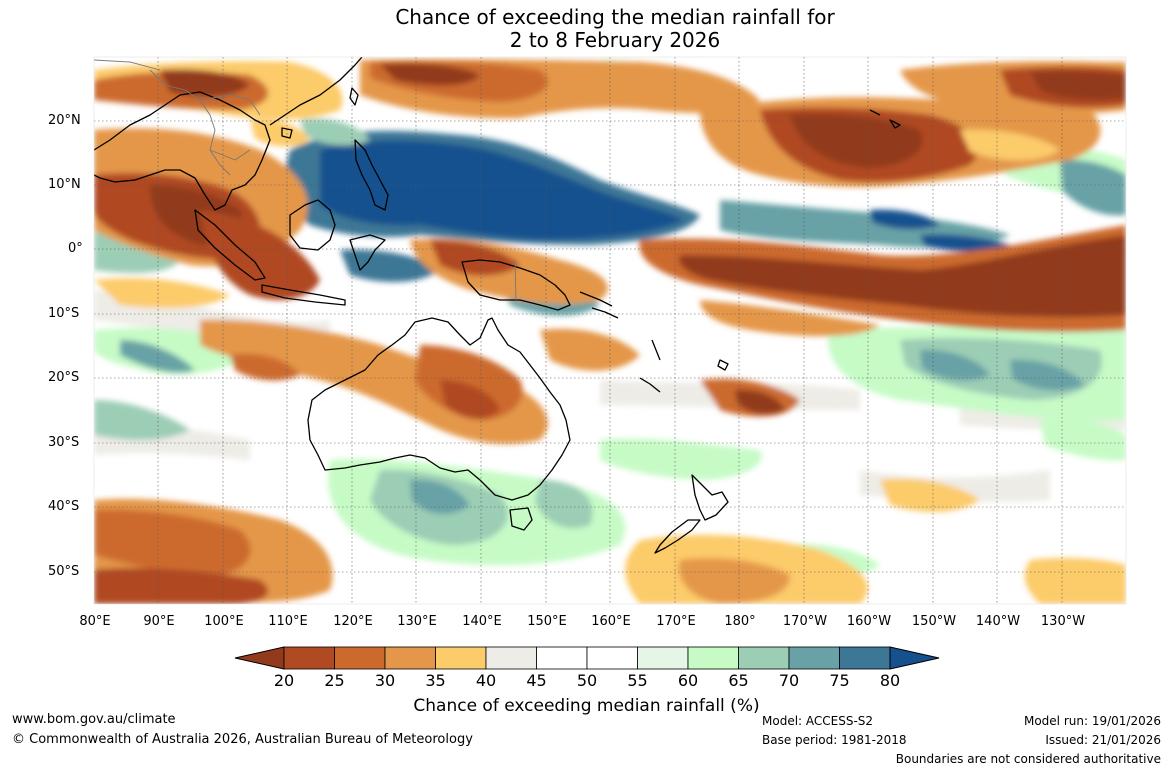  I want to click on colorbar-tick-label: 75, so click(839, 680).